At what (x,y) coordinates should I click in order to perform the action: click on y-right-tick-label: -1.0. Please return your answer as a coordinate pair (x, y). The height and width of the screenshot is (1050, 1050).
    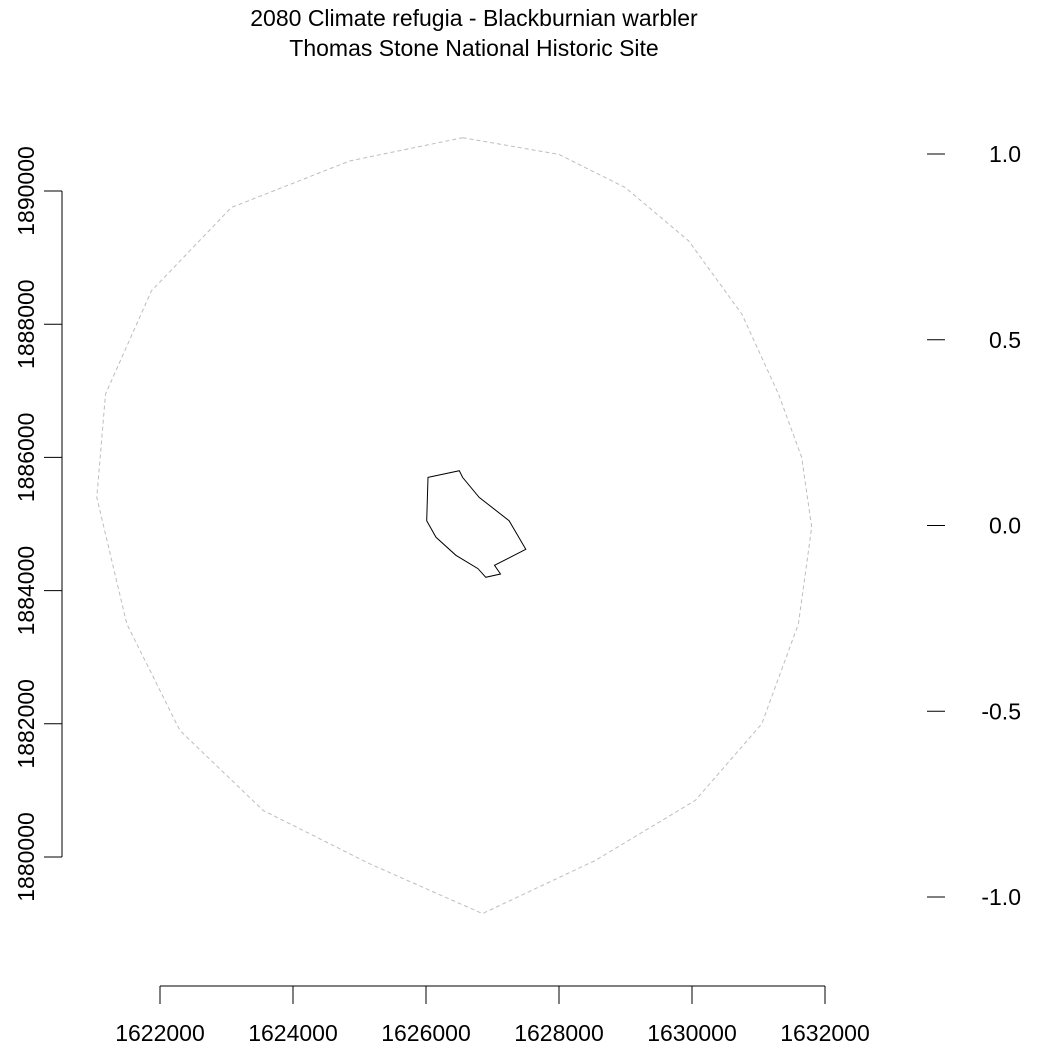
    Looking at the image, I should click on (1001, 897).